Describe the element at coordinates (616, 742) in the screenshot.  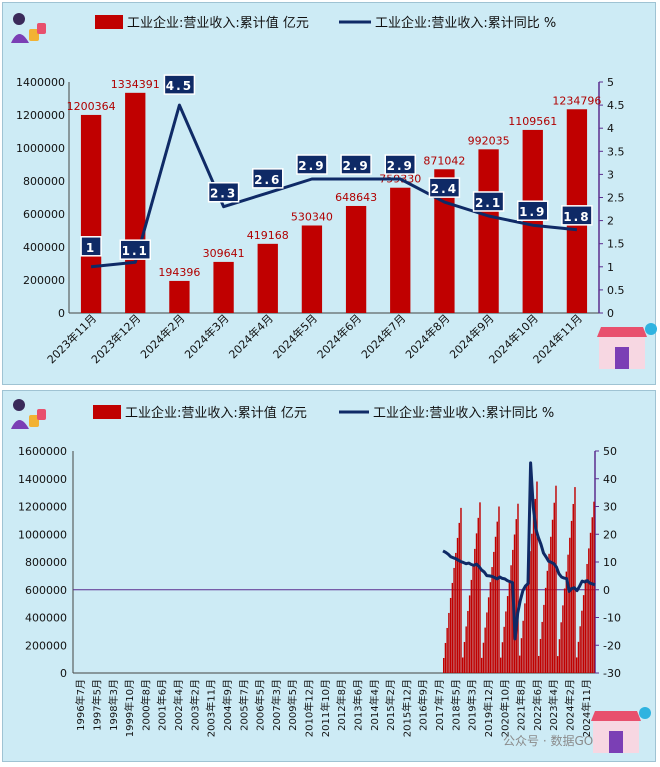
I see `shop-door-icon` at that location.